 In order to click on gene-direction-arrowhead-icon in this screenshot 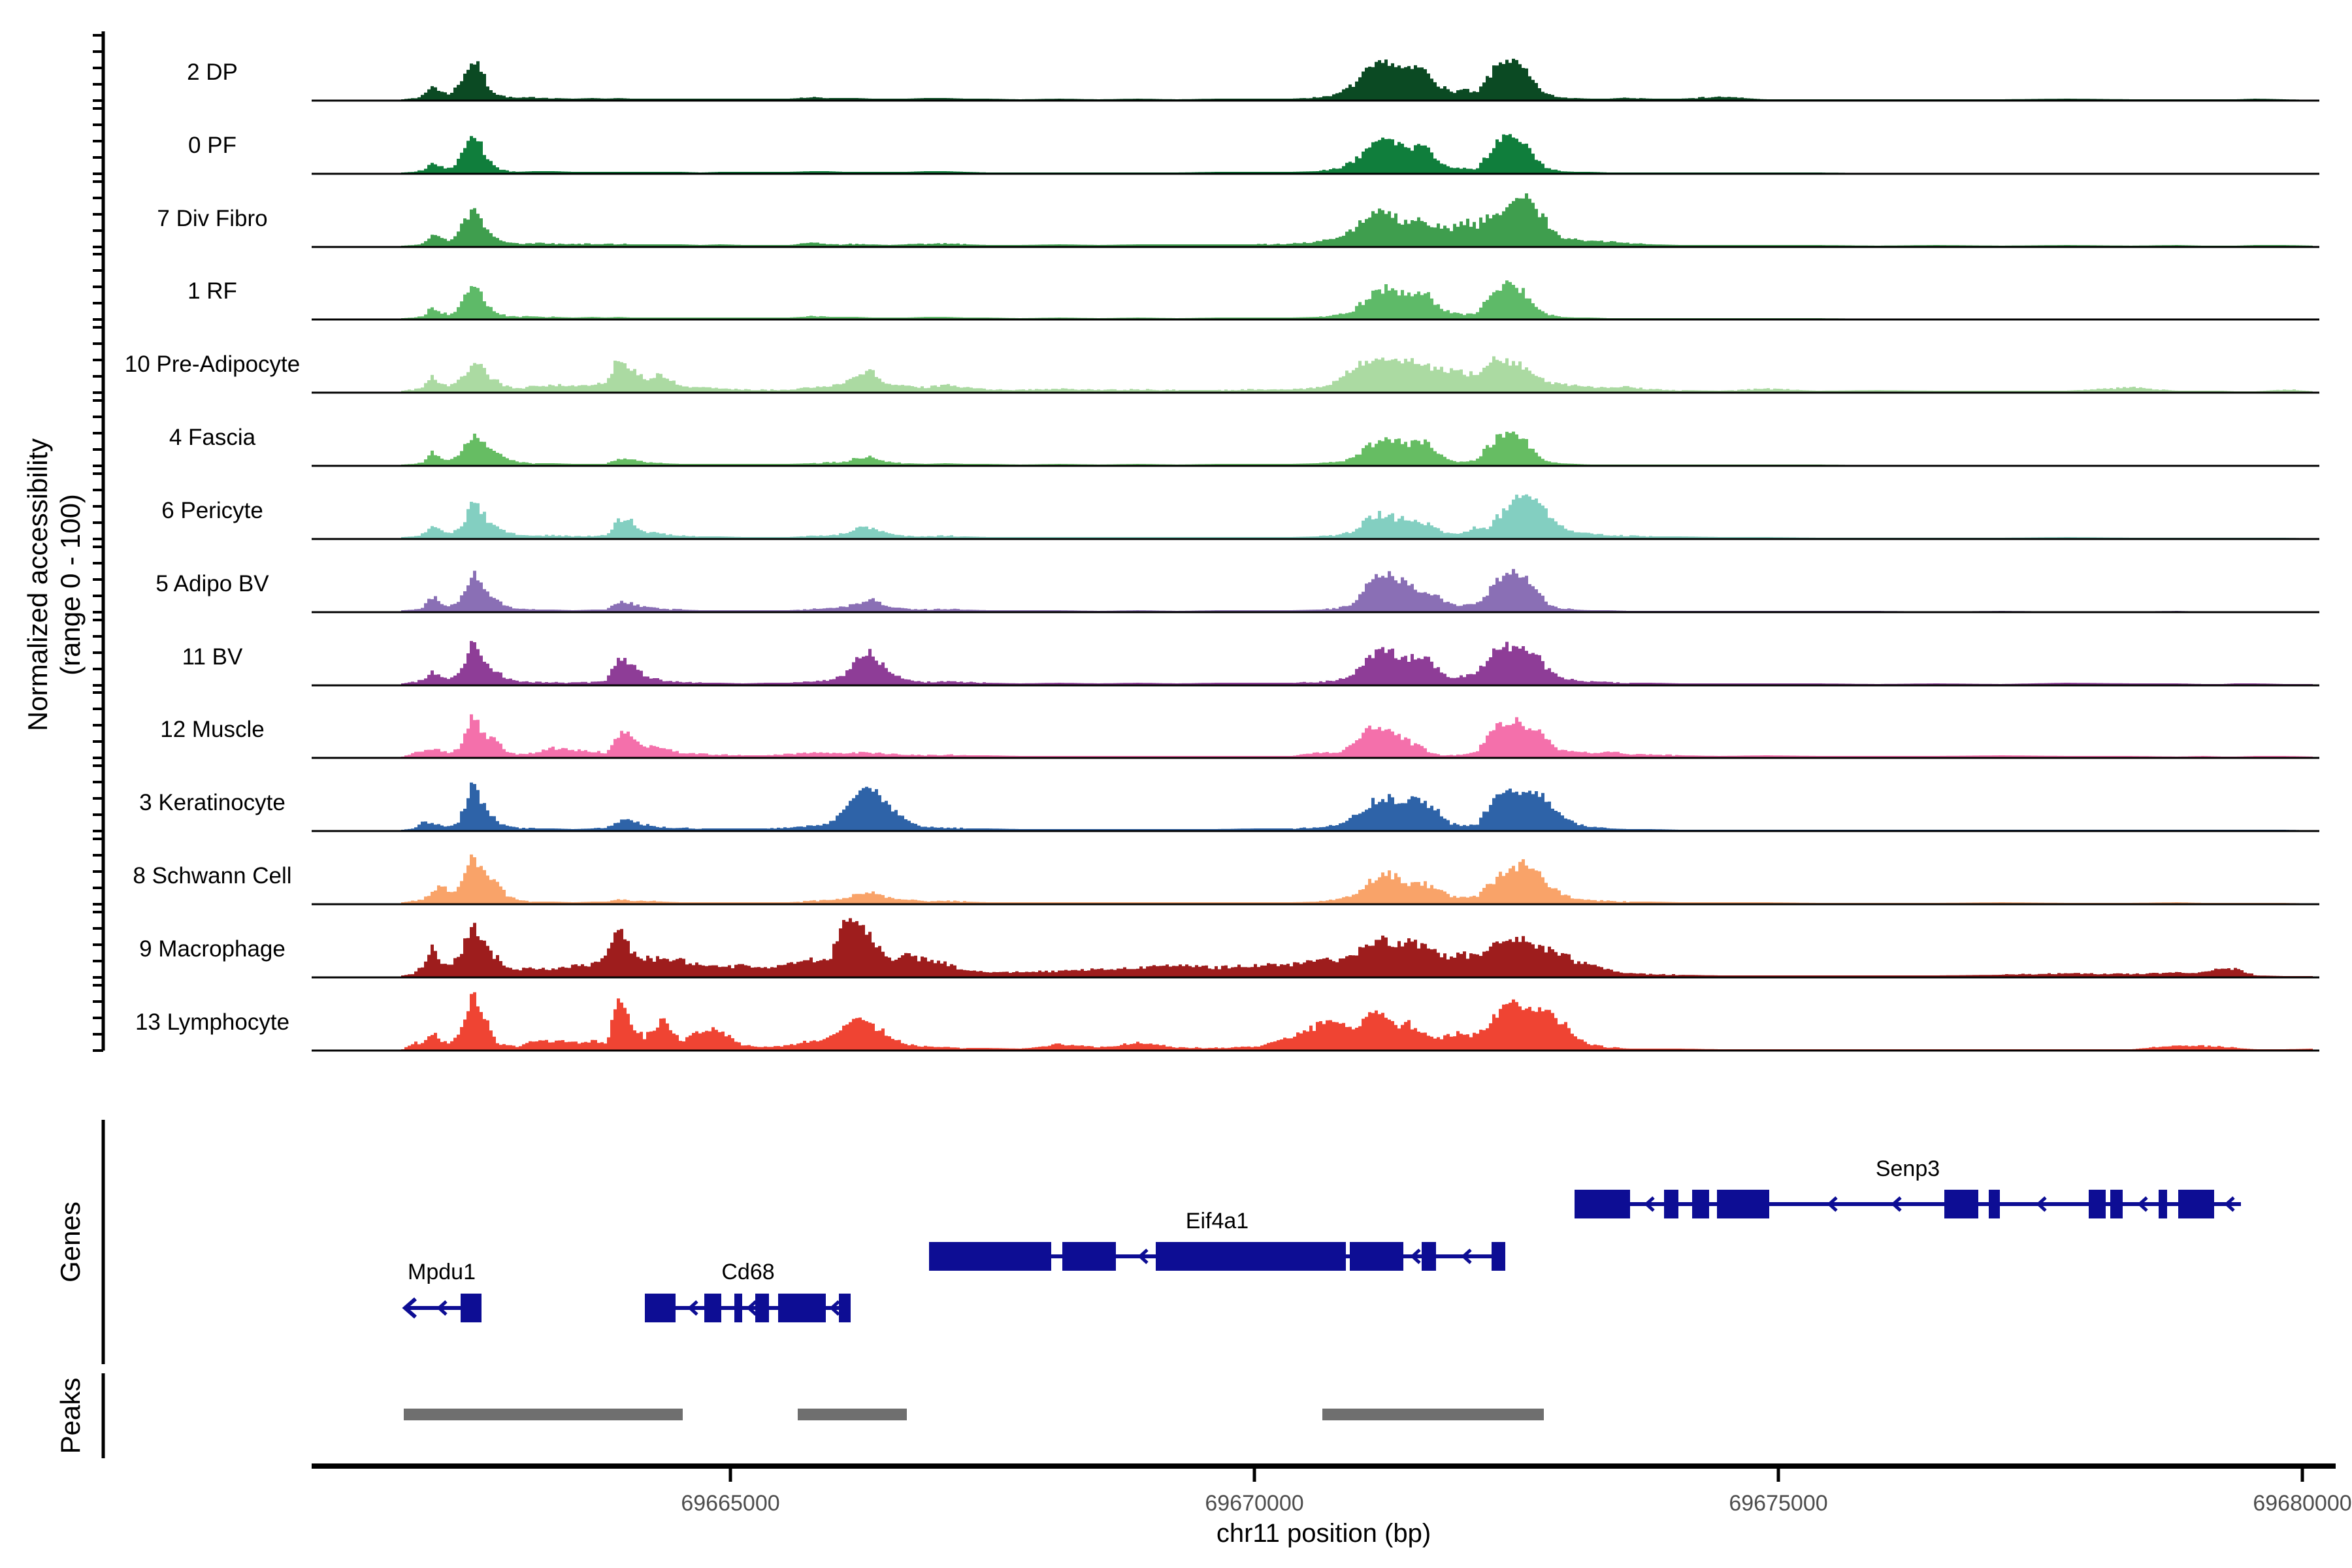, I will do `click(409, 1308)`.